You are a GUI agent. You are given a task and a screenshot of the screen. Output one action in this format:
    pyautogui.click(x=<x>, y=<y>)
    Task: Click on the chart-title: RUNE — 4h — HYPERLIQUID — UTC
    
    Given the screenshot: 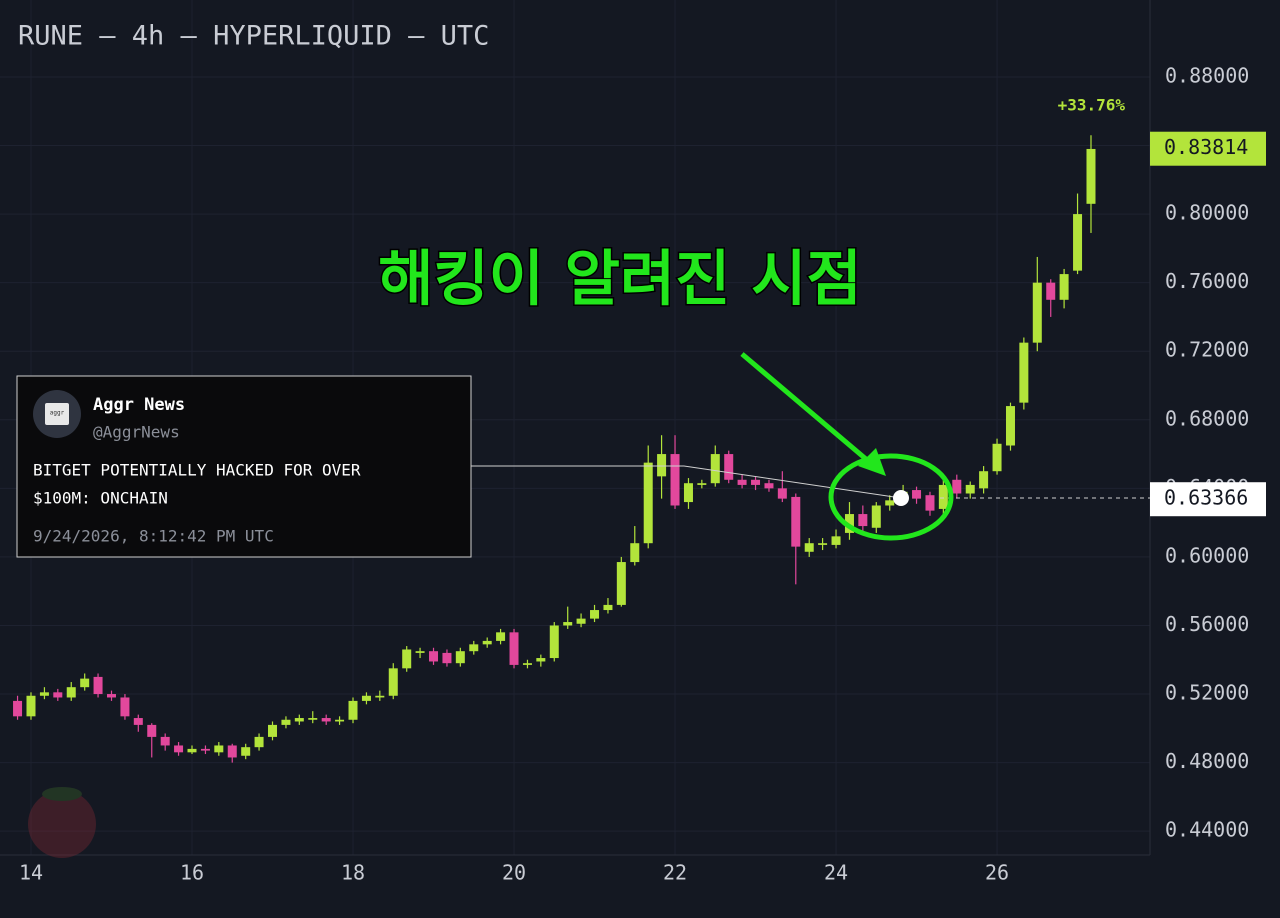 What is the action you would take?
    pyautogui.click(x=253, y=36)
    